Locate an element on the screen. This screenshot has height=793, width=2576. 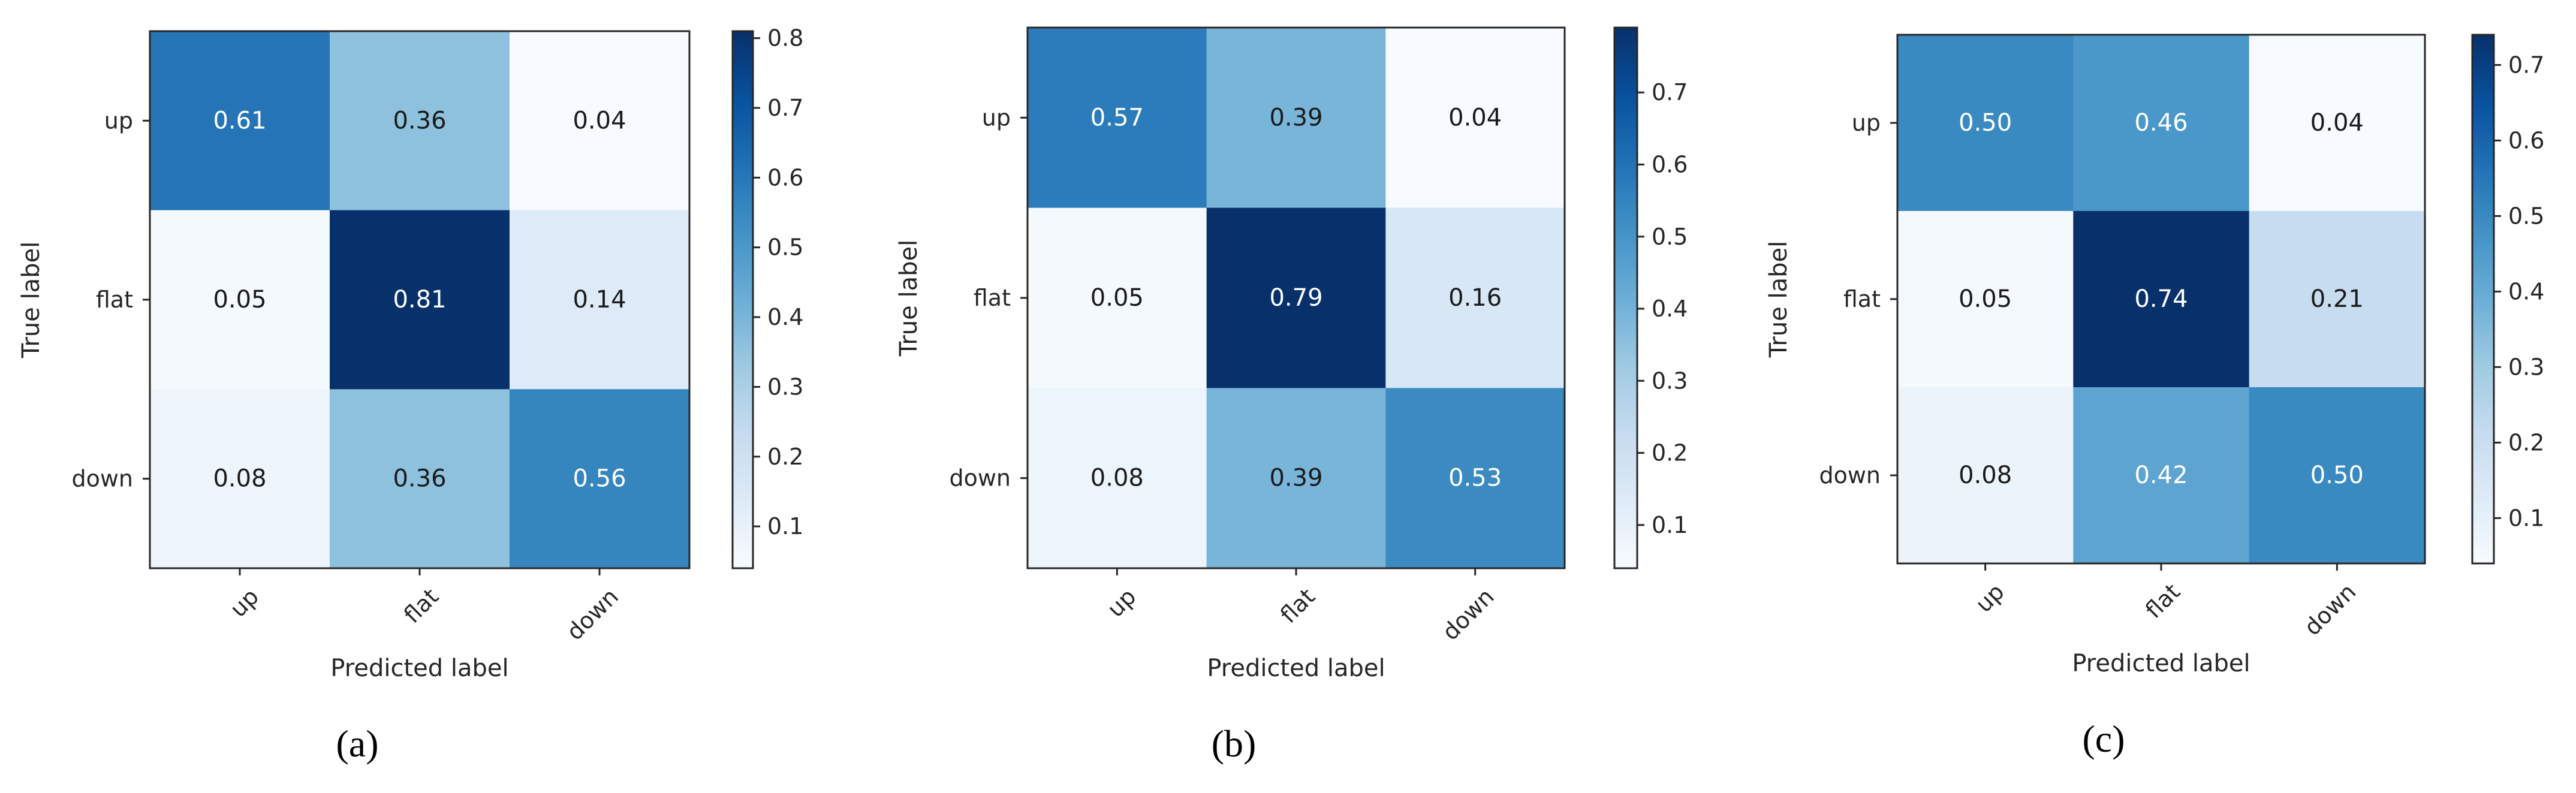
cell-value-label: 0.81 is located at coordinates (419, 299).